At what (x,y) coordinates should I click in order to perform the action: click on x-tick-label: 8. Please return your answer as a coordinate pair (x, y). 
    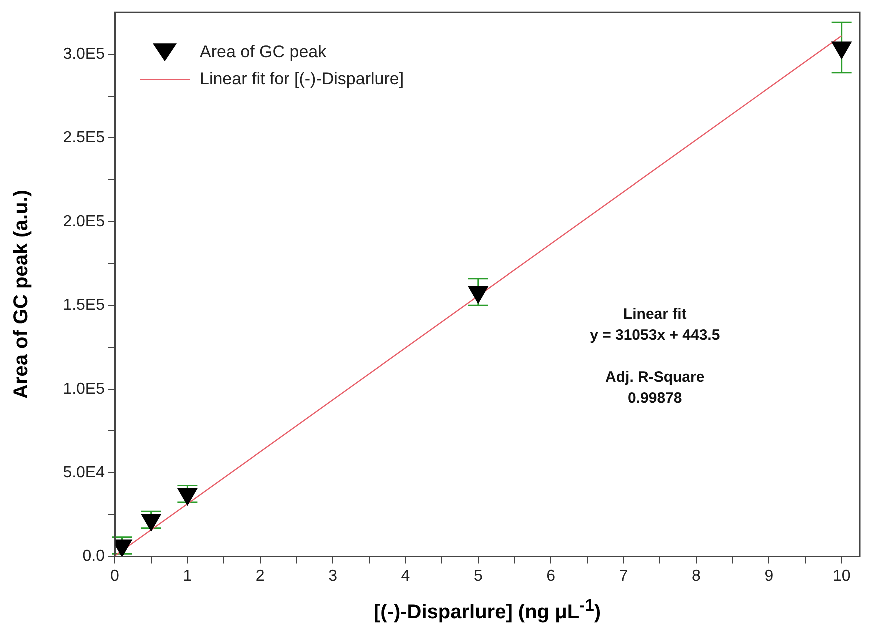
    Looking at the image, I should click on (697, 576).